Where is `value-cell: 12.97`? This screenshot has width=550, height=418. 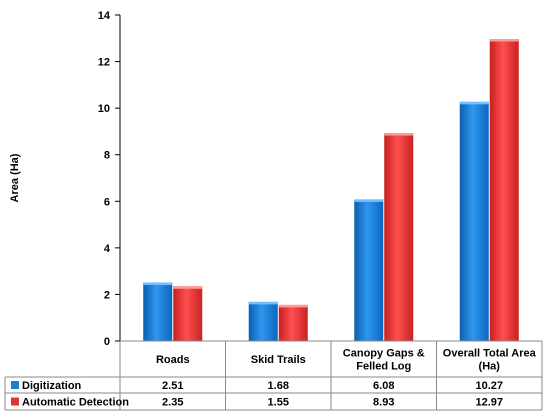 value-cell: 12.97 is located at coordinates (489, 403).